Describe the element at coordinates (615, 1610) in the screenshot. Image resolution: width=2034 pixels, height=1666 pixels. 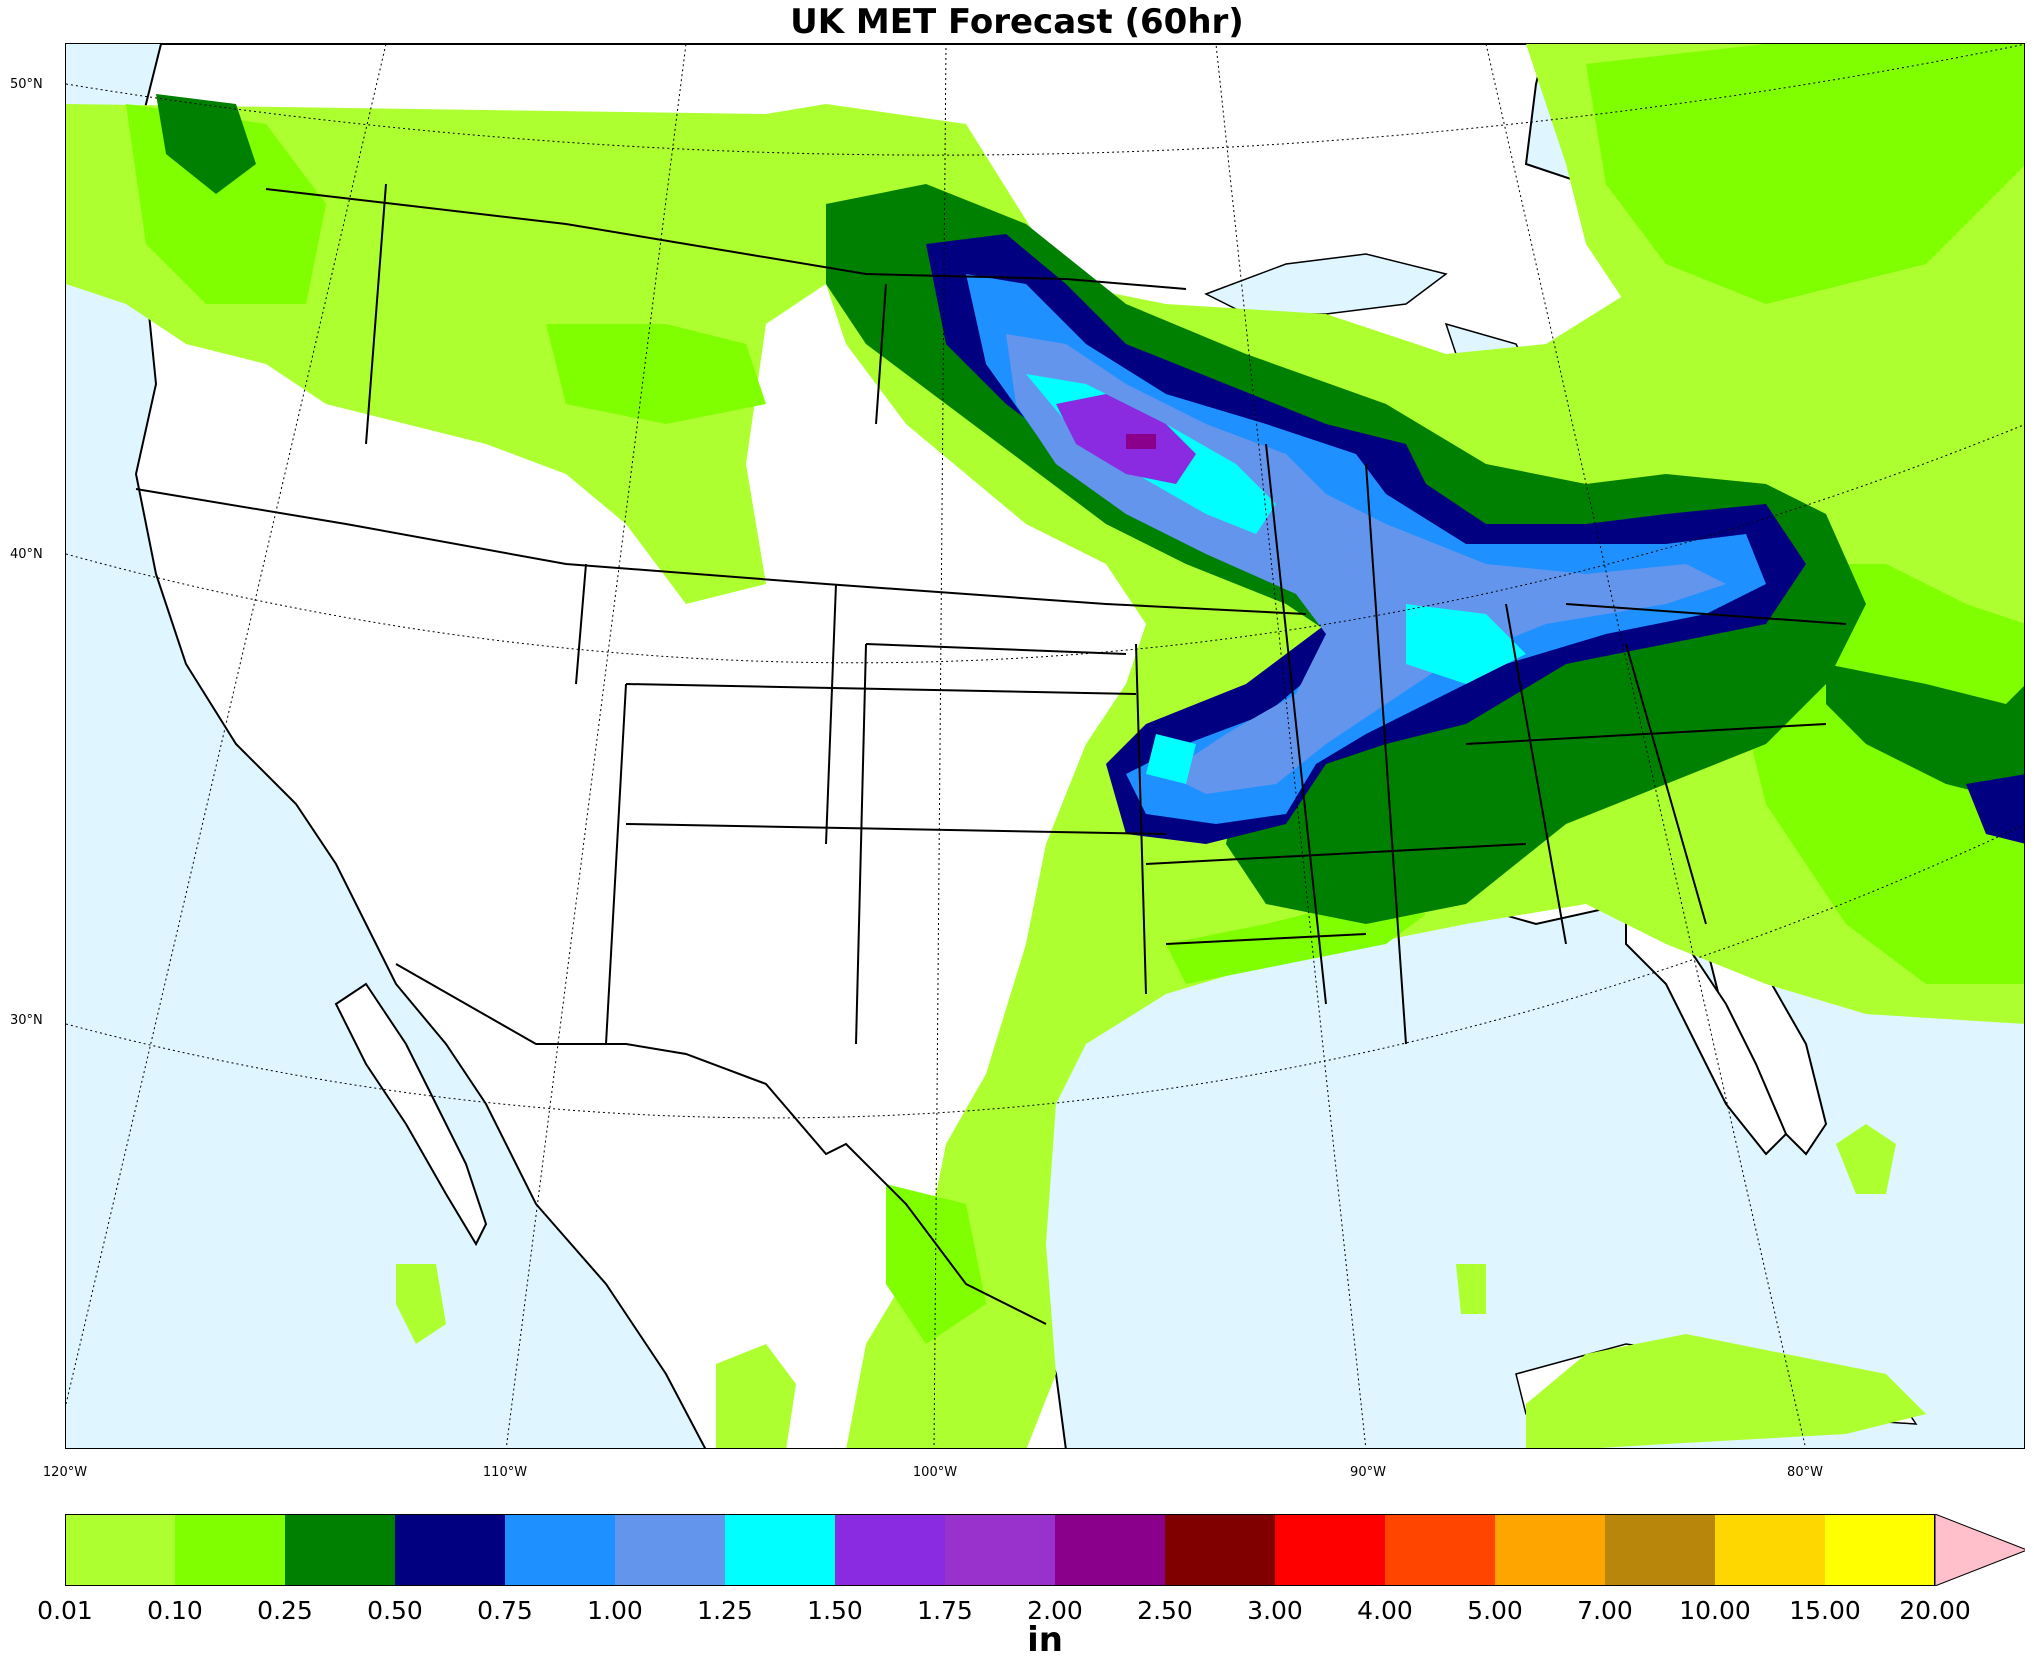
I see `colorbar-tick-label: 1.00` at that location.